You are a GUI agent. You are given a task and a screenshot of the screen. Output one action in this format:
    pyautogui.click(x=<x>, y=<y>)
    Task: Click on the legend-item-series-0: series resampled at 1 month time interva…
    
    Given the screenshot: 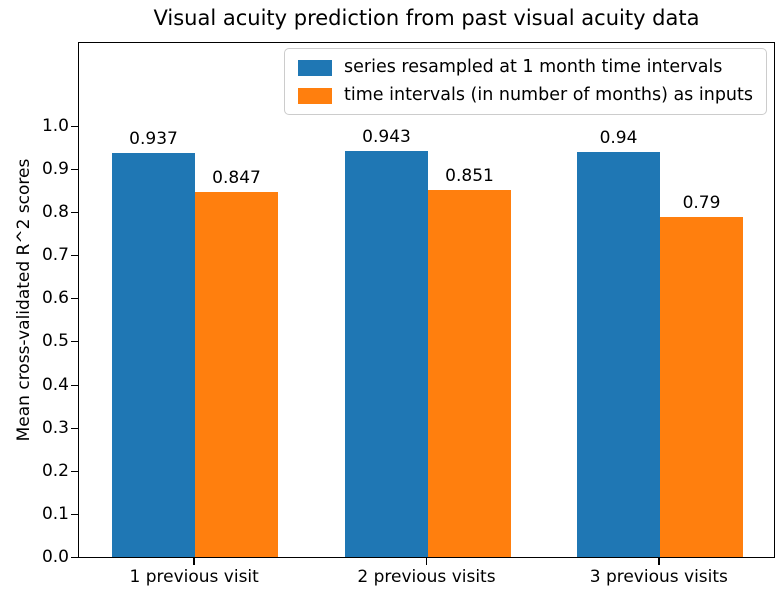 What is the action you would take?
    pyautogui.click(x=525, y=67)
    